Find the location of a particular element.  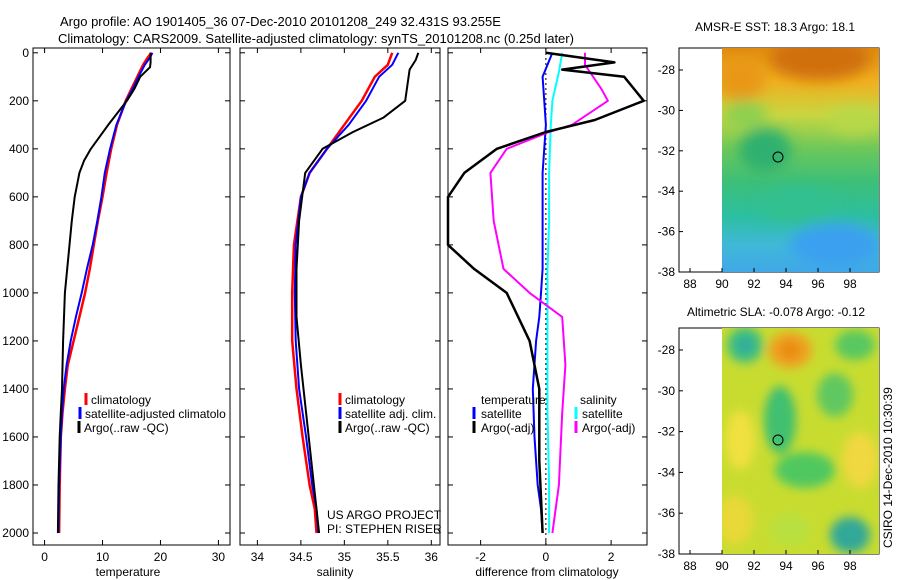

x-tick-label: 2 is located at coordinates (611, 557).